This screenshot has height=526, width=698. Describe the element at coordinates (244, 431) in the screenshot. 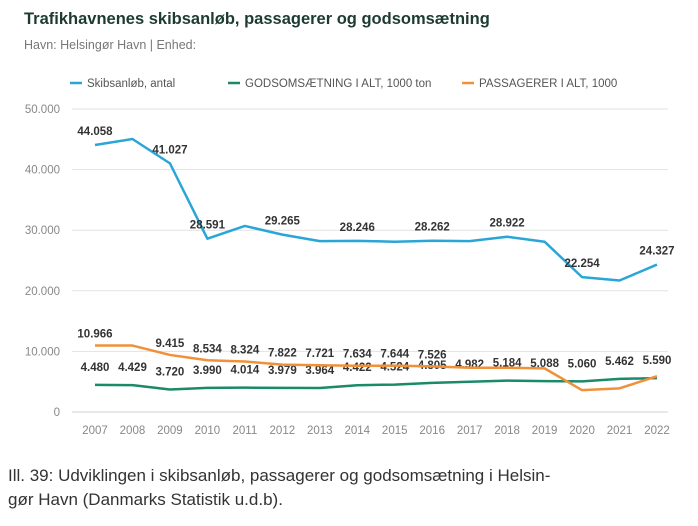

I see `x-tick-label: 2011` at that location.